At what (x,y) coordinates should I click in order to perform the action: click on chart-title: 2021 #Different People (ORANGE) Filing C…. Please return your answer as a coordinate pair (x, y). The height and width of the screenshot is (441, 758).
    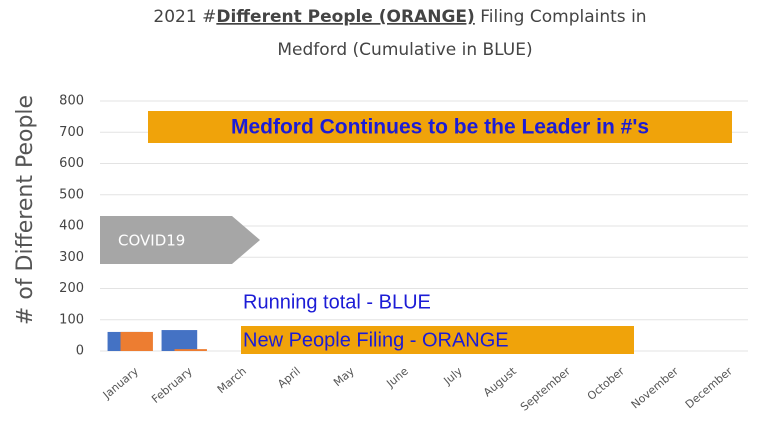
    Looking at the image, I should click on (399, 17).